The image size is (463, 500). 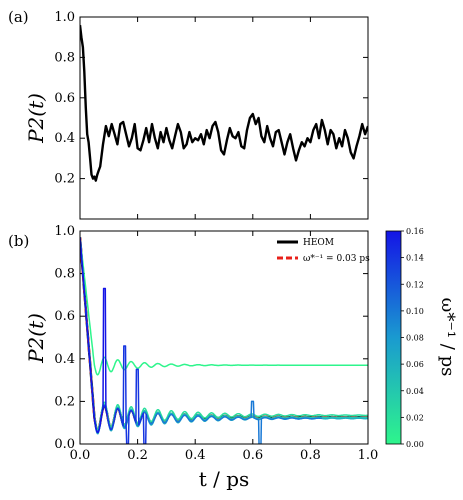 What do you see at coordinates (224, 479) in the screenshot?
I see `x-axis-label: t / ps` at bounding box center [224, 479].